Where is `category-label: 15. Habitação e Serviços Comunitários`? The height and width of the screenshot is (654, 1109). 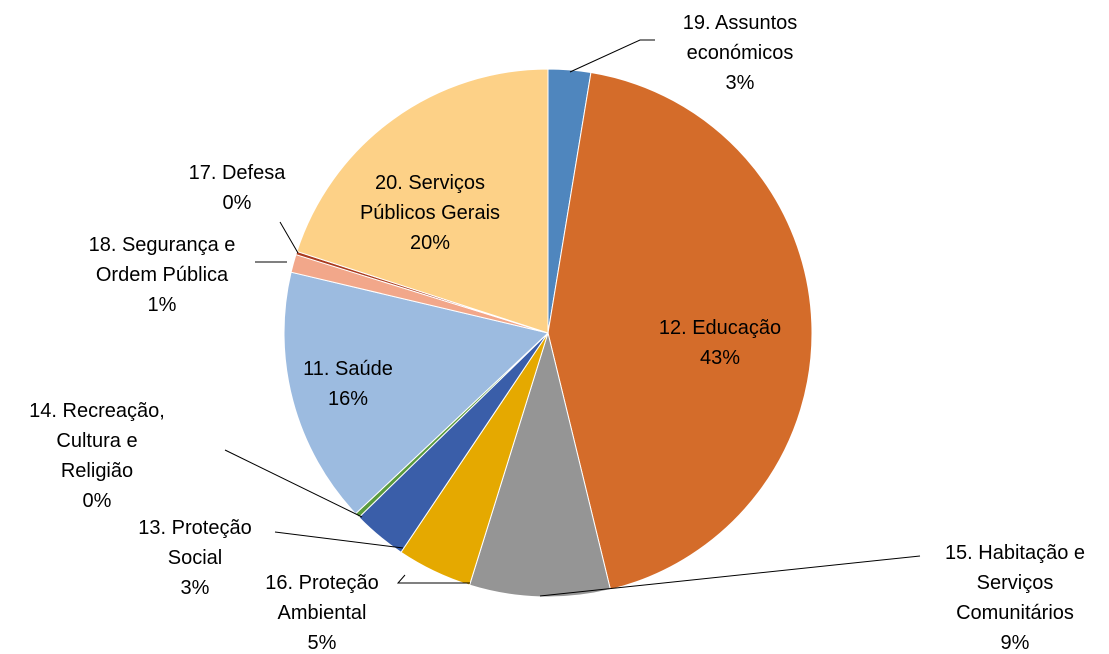 category-label: 15. Habitação e Serviços Comunitários is located at coordinates (1015, 583).